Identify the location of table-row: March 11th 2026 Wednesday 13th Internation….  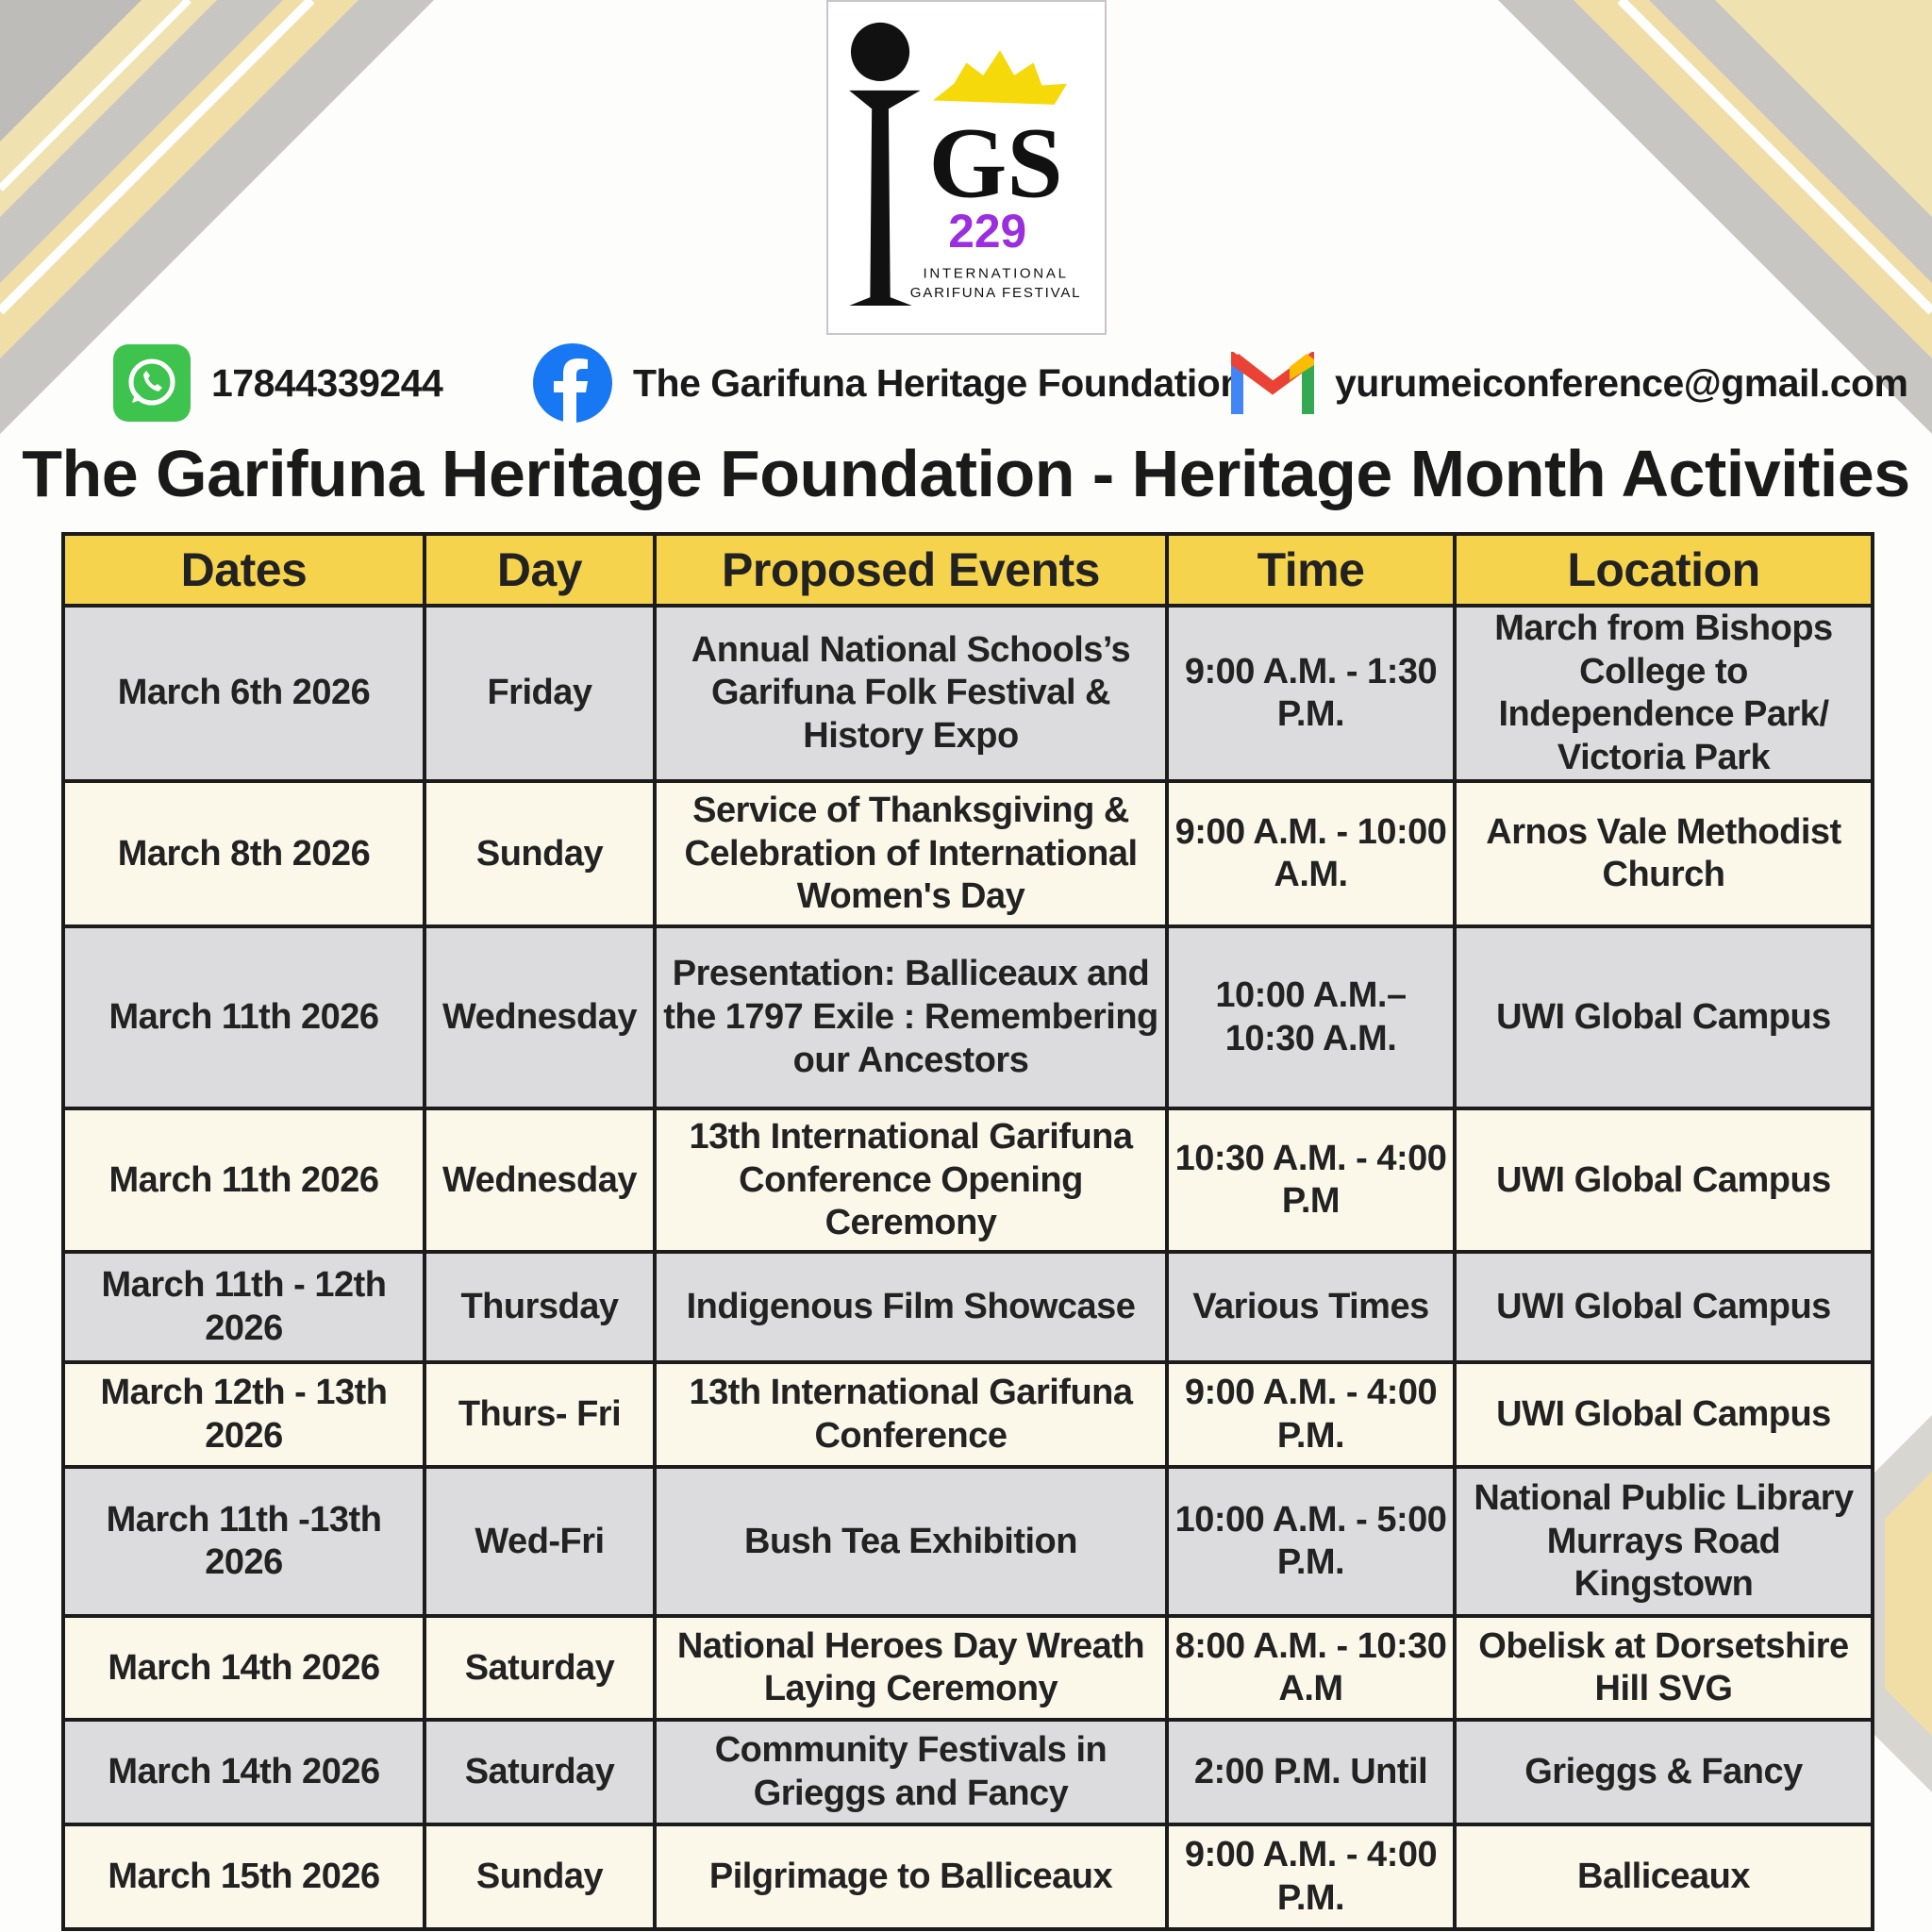
(967, 1181).